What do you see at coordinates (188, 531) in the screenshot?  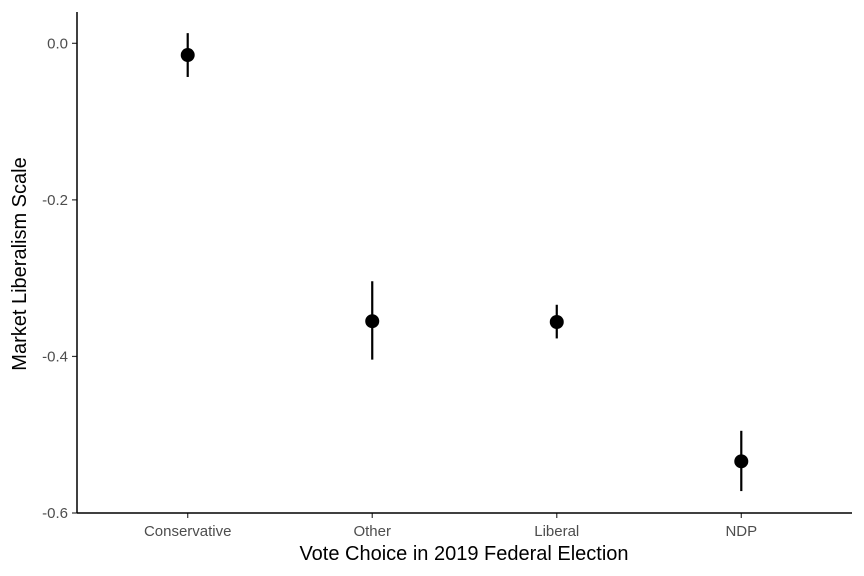 I see `x-tick-label: Conservative` at bounding box center [188, 531].